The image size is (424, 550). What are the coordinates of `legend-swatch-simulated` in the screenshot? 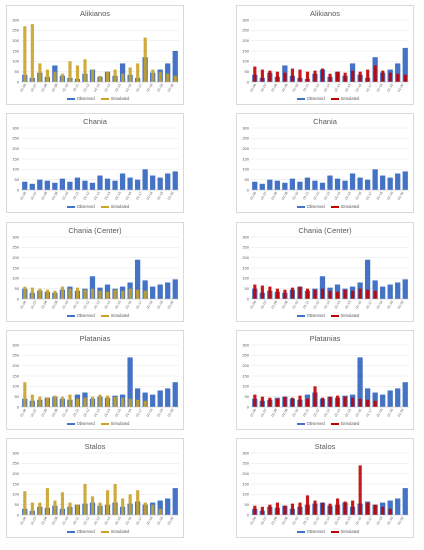 It's located at (334, 316).